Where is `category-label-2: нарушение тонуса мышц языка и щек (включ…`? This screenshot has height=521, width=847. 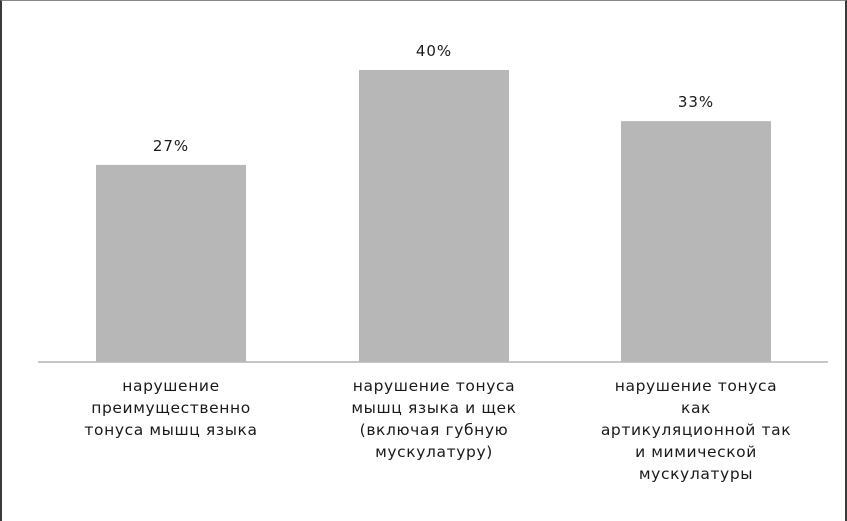 category-label-2: нарушение тонуса мышц языка и щек (включ… is located at coordinates (434, 419).